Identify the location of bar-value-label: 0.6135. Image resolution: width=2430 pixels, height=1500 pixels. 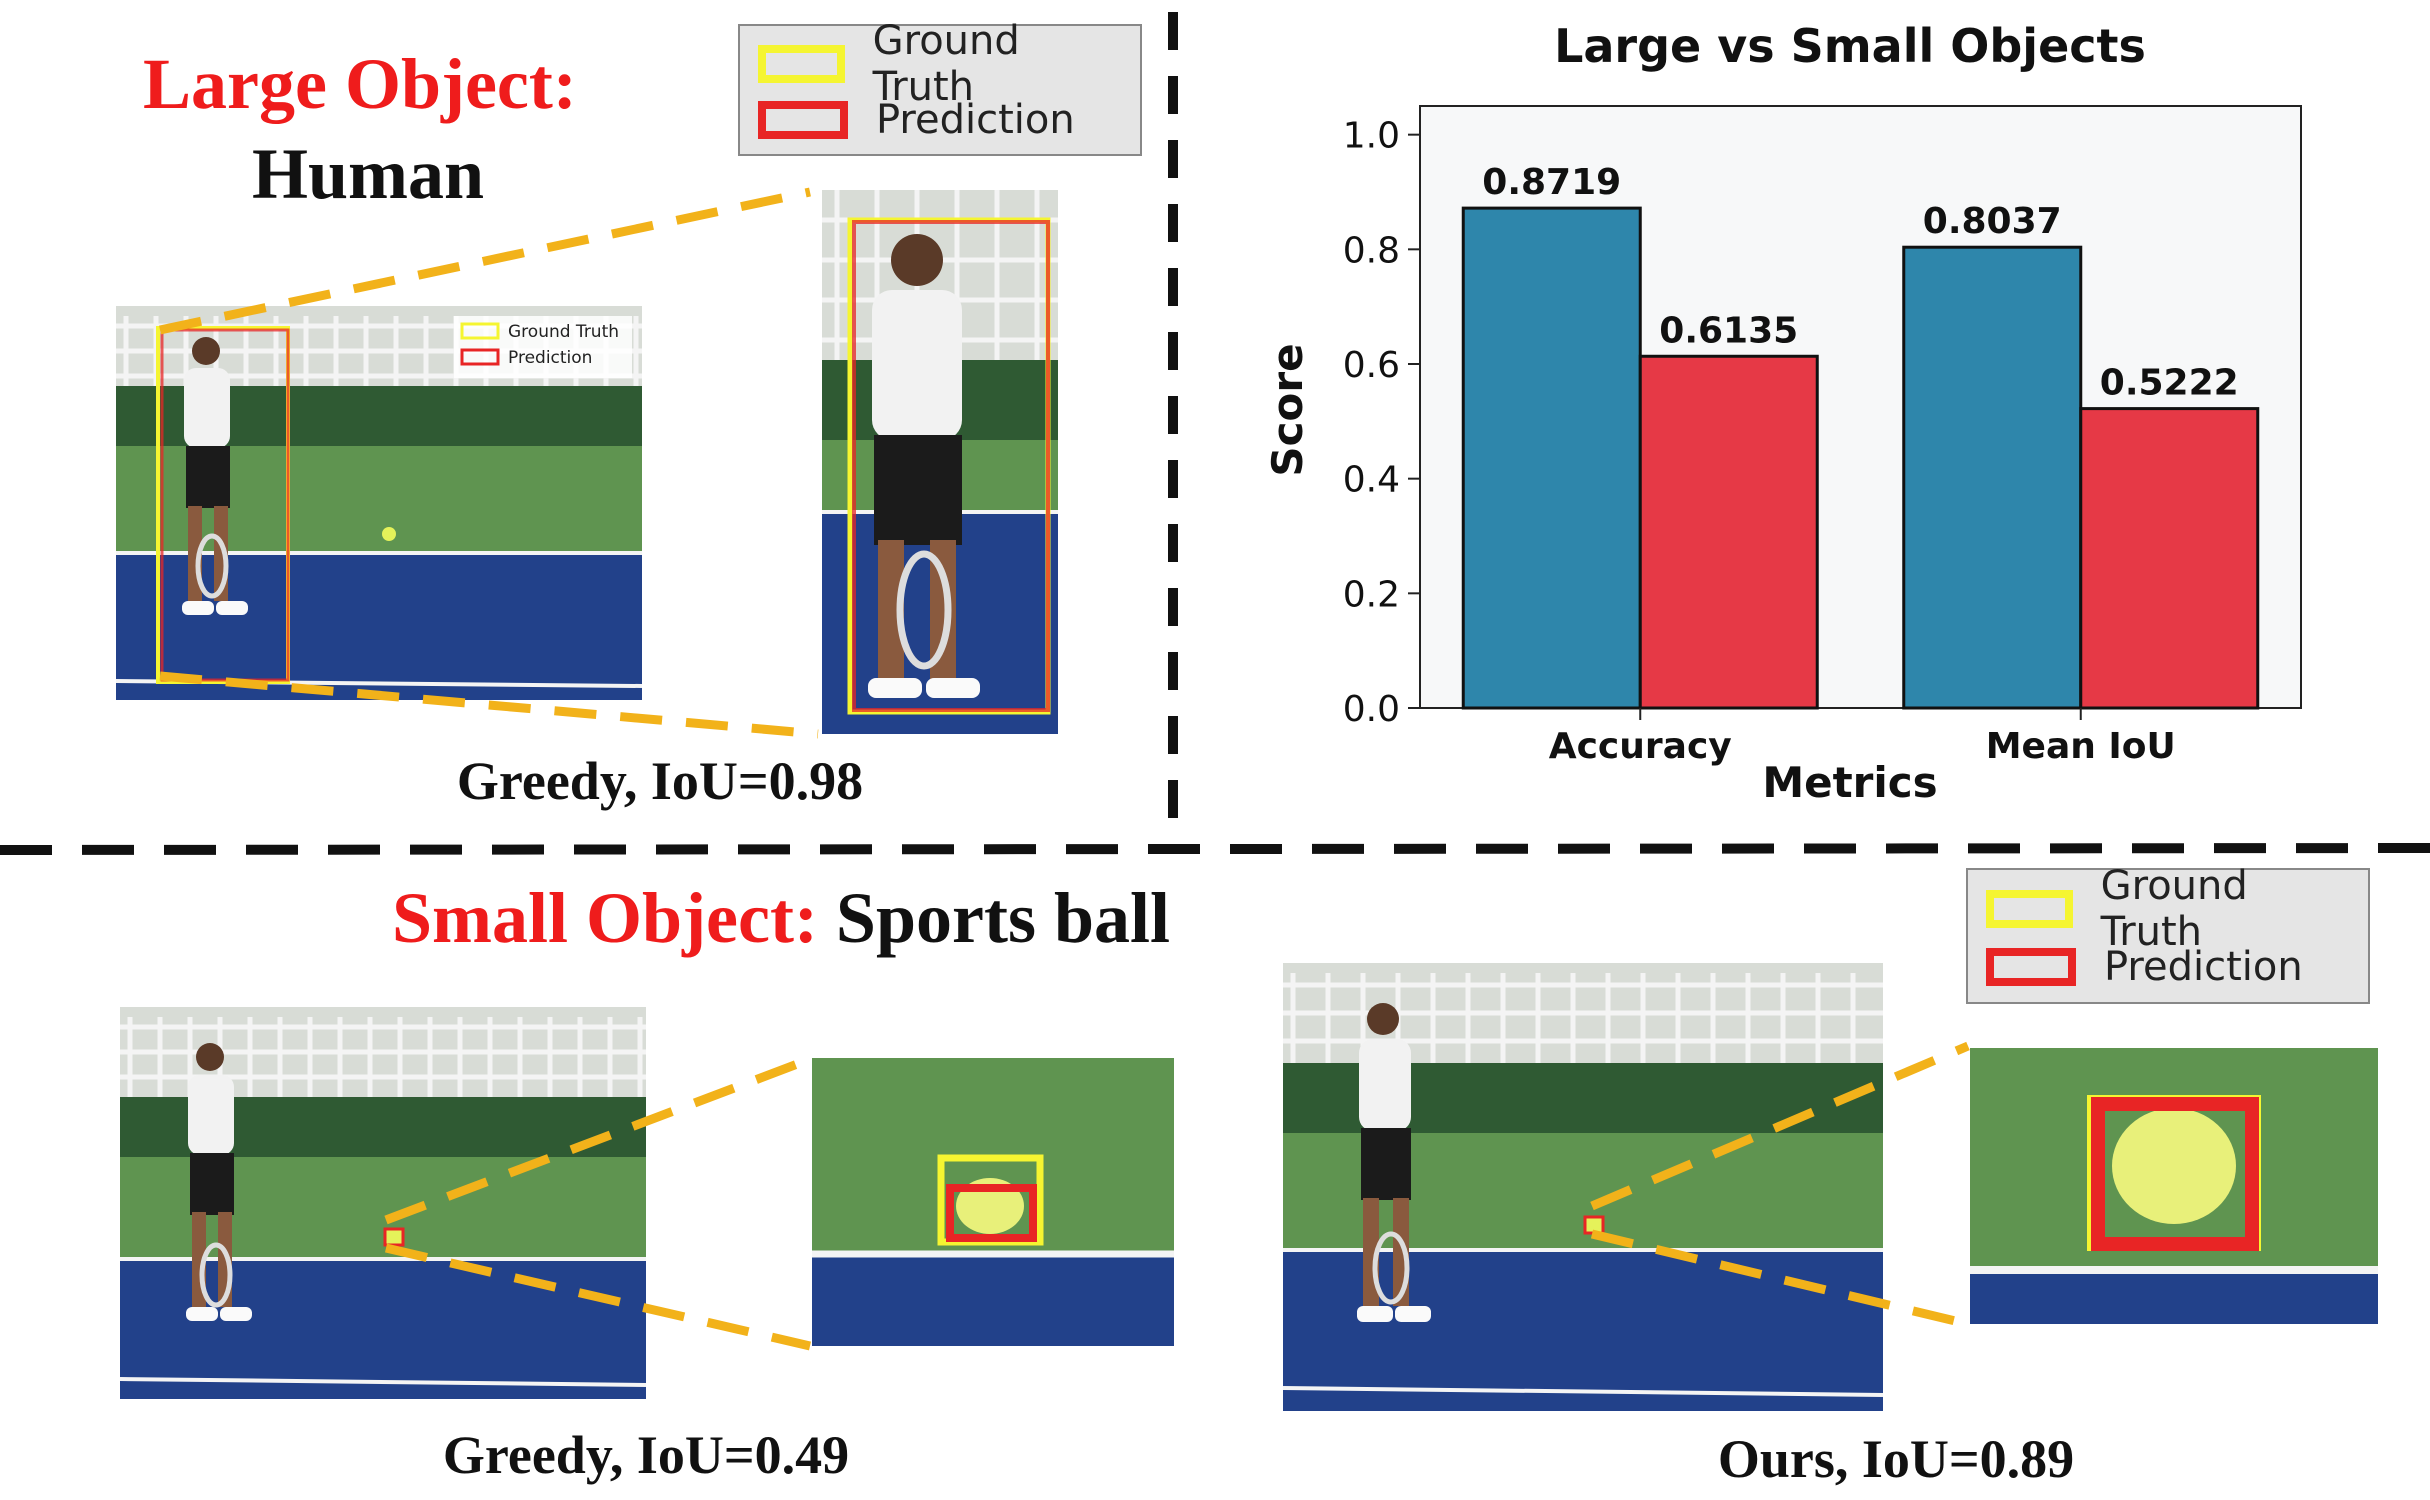
(1728, 330).